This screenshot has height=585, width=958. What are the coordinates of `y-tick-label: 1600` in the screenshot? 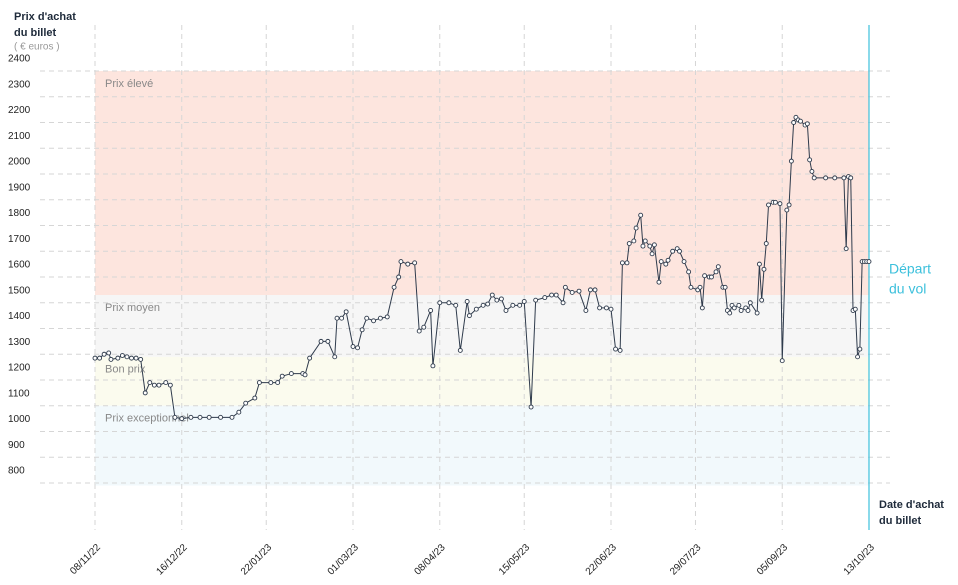 It's located at (19, 265).